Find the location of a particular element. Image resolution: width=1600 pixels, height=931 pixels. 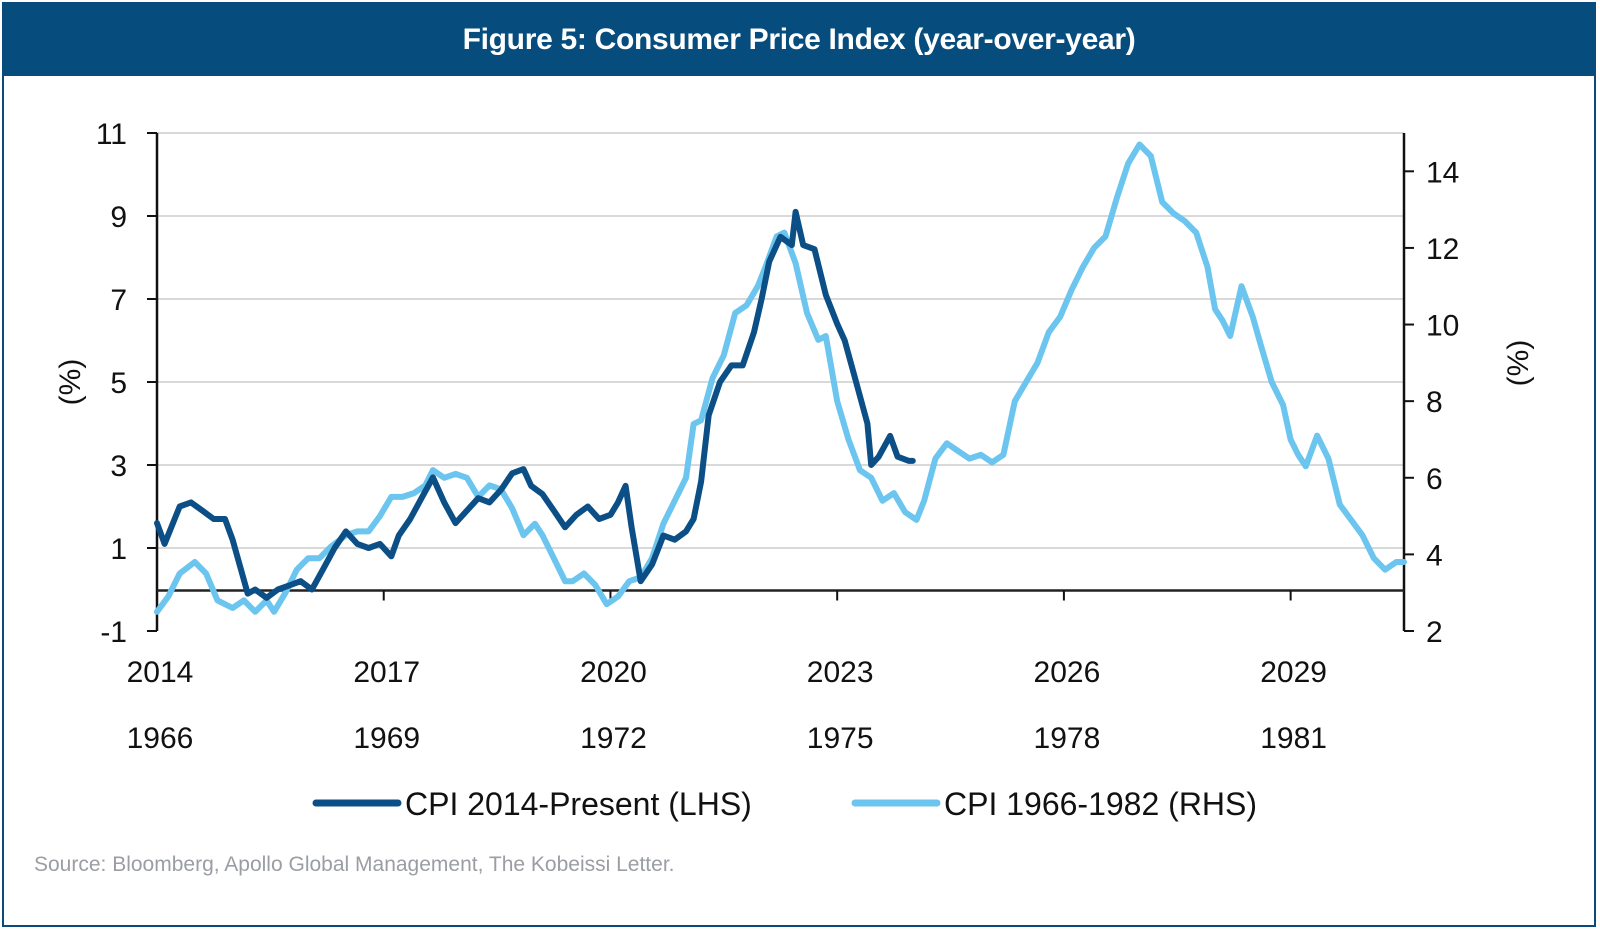

legend-label: CPI 2014-Present (LHS) is located at coordinates (578, 804).